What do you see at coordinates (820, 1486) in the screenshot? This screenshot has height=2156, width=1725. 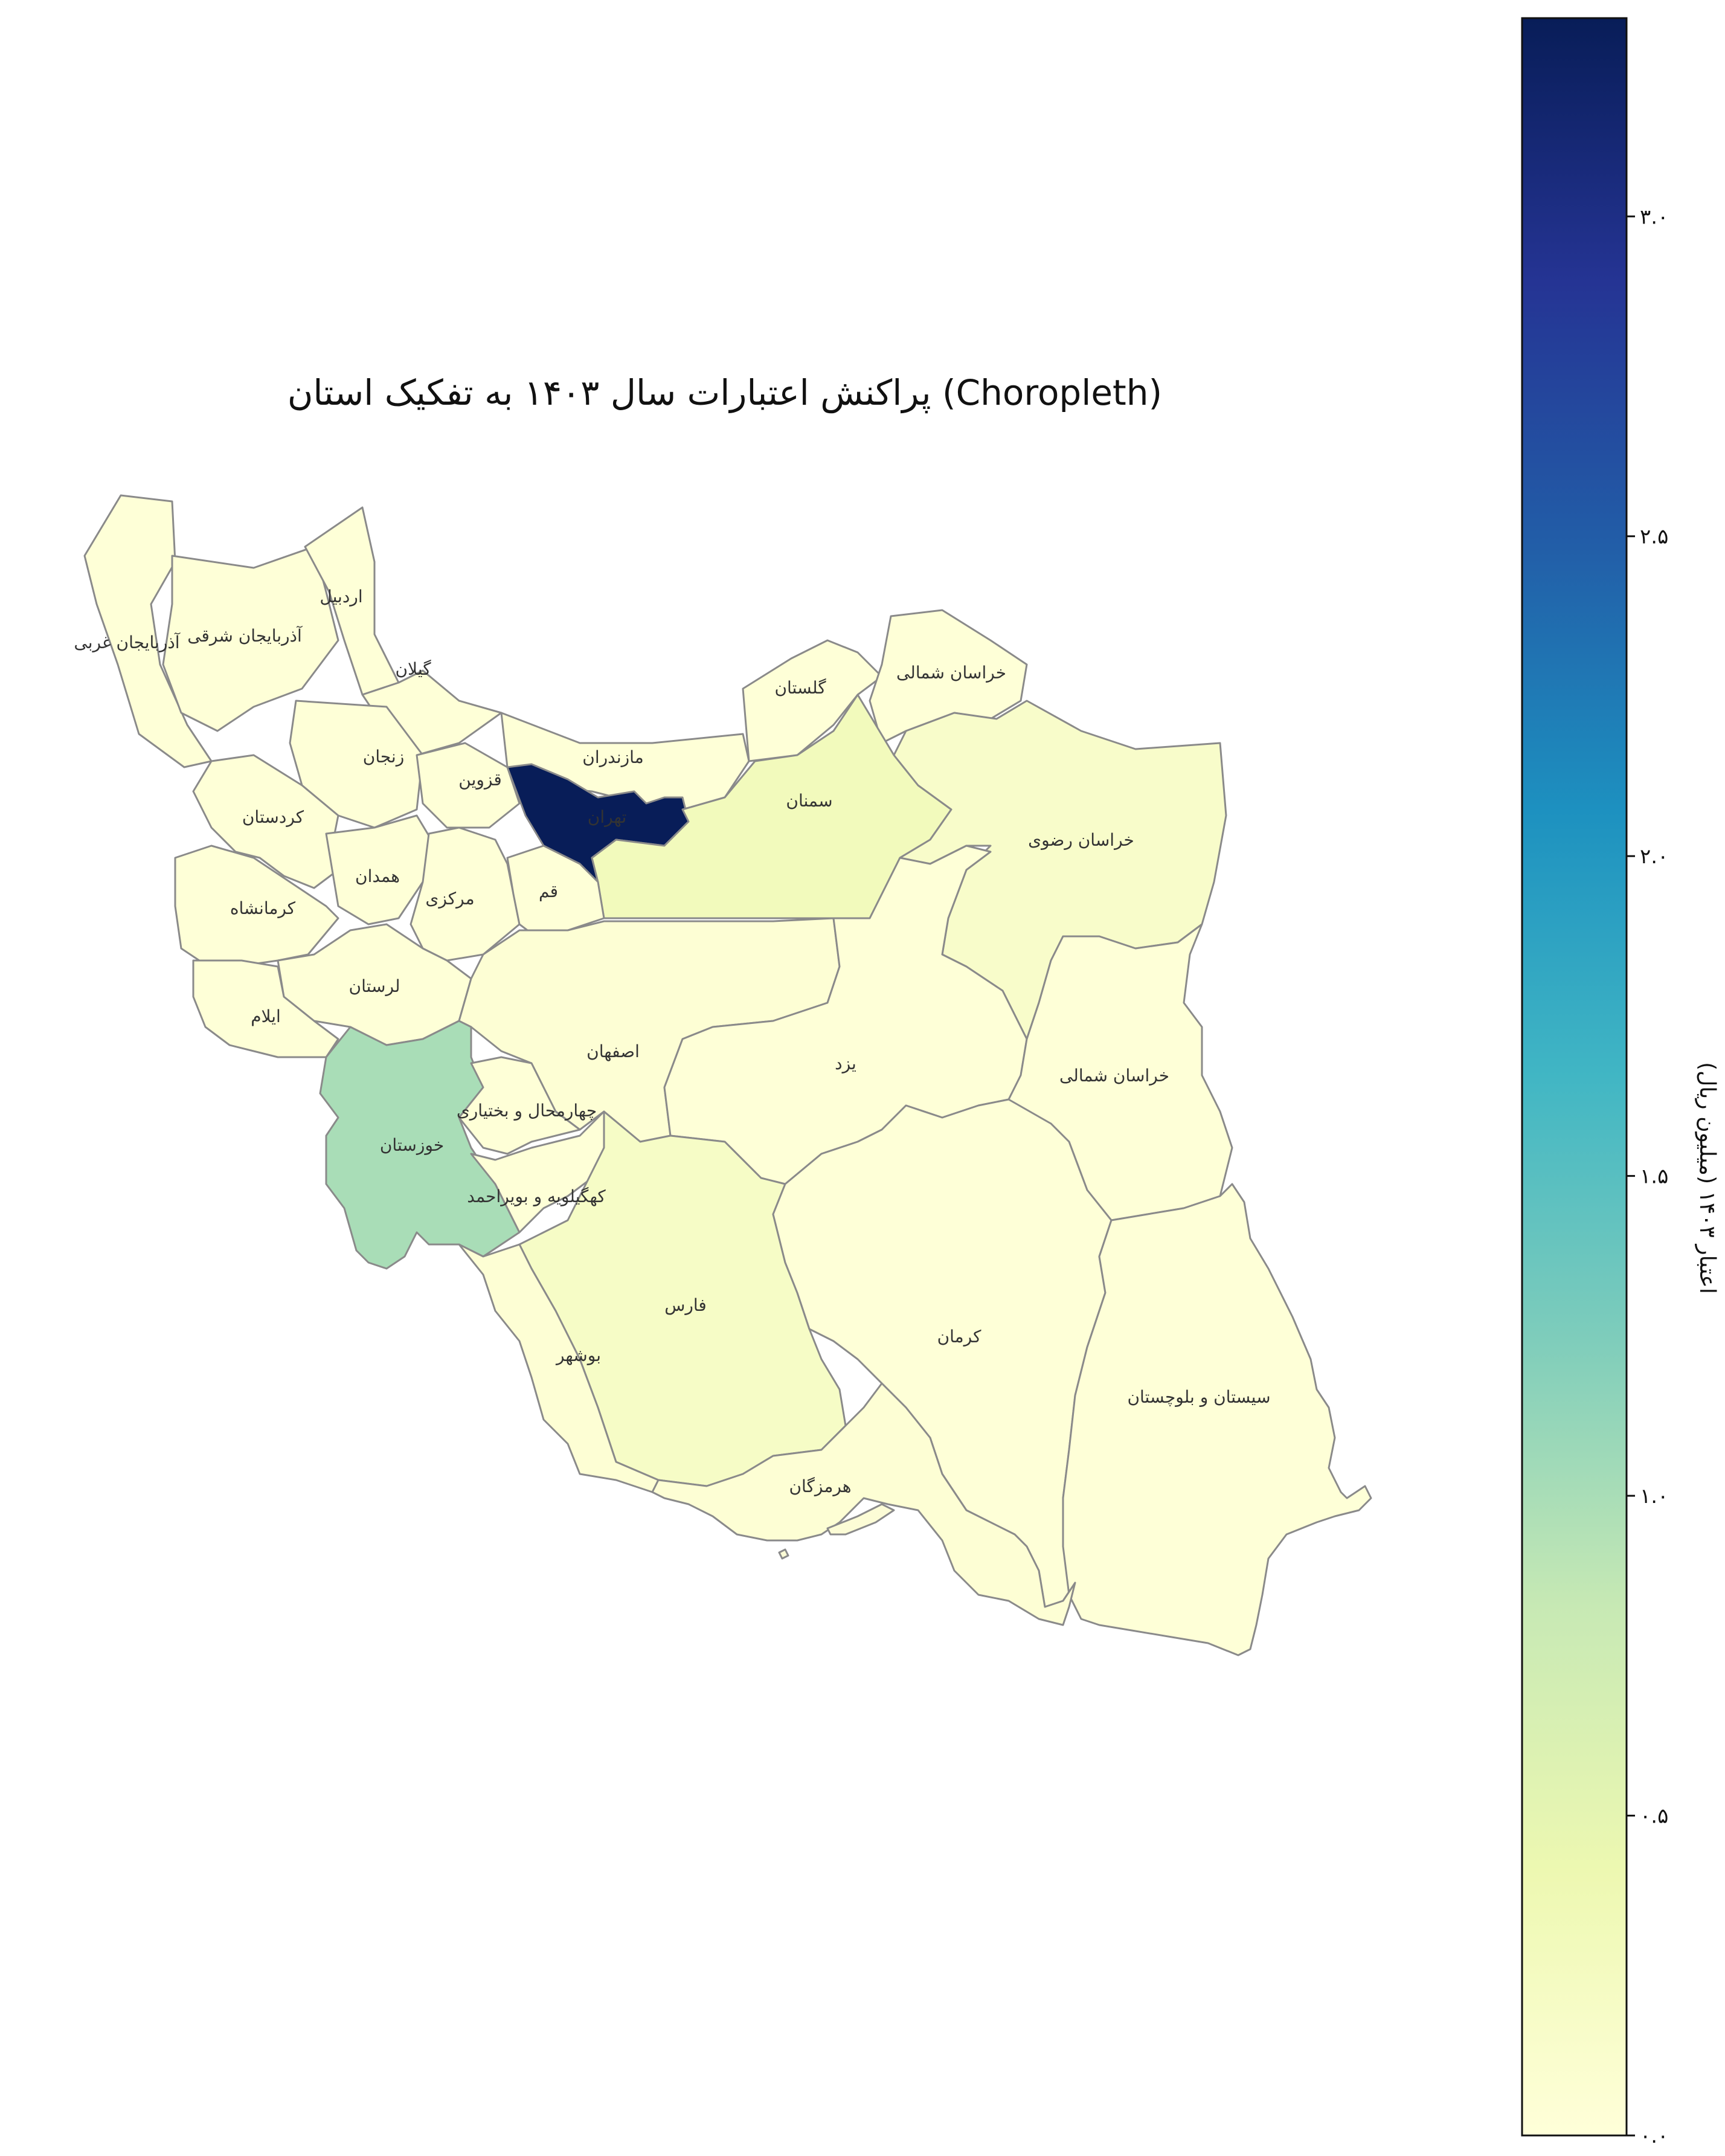 I see `label-hormozgan: هرمزگان` at bounding box center [820, 1486].